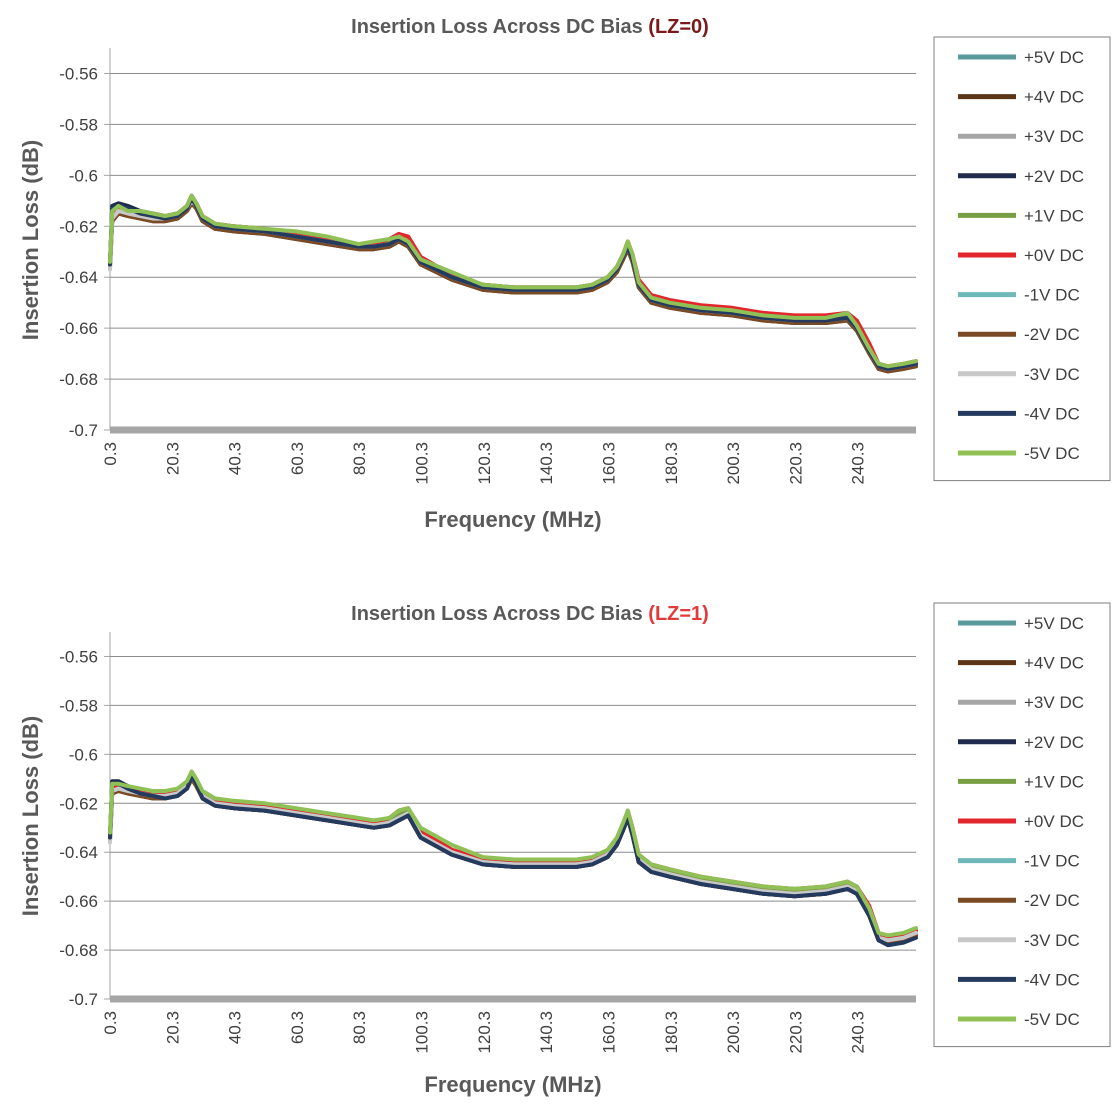  I want to click on x-tick-label: 120.3, so click(484, 463).